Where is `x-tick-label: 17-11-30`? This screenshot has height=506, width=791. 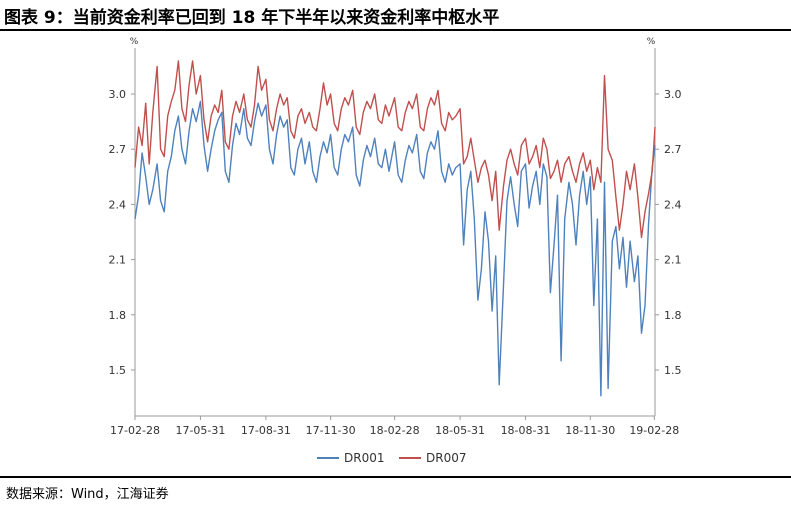 x-tick-label: 17-11-30 is located at coordinates (331, 430).